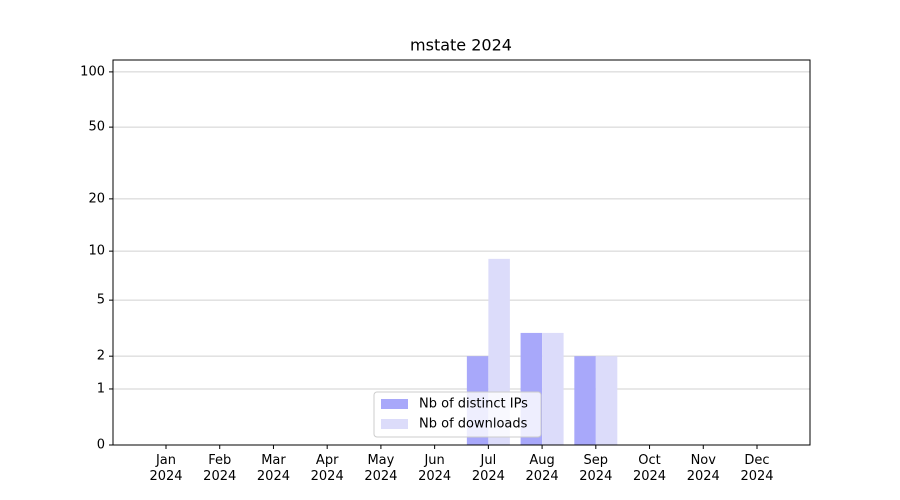 The height and width of the screenshot is (500, 900). I want to click on x-tick-label: Mar 2024, so click(273, 468).